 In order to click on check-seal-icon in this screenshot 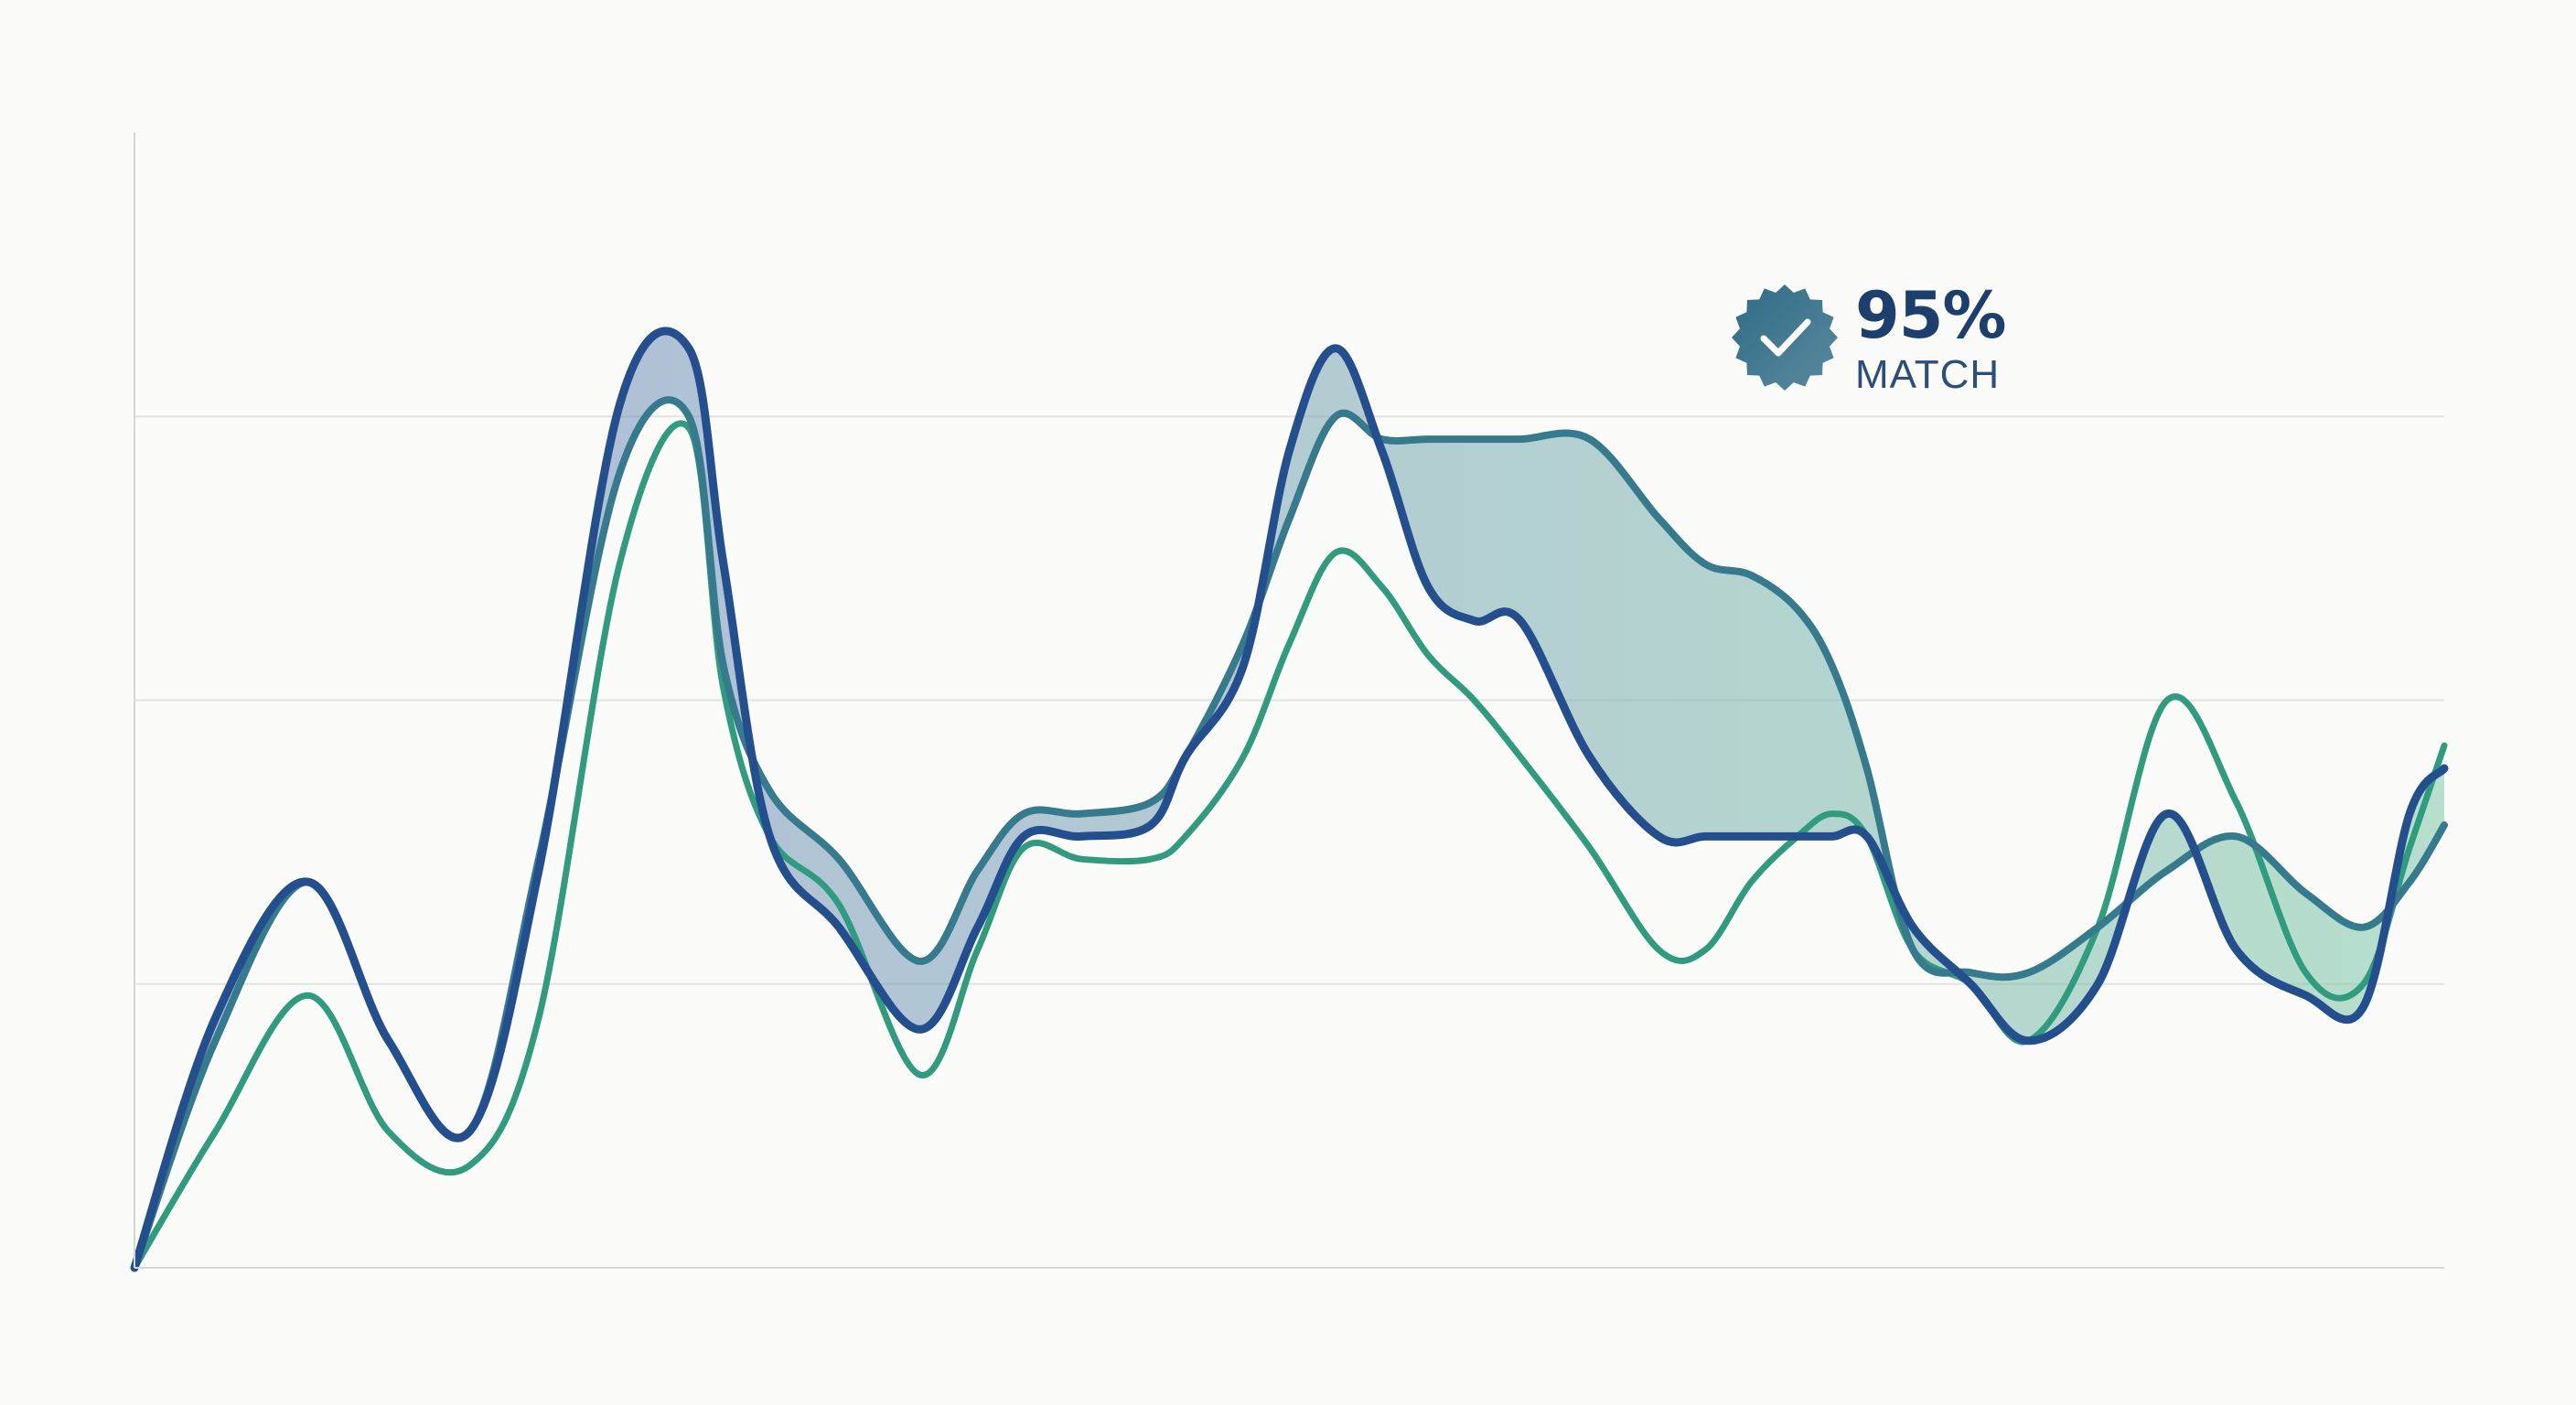, I will do `click(1785, 337)`.